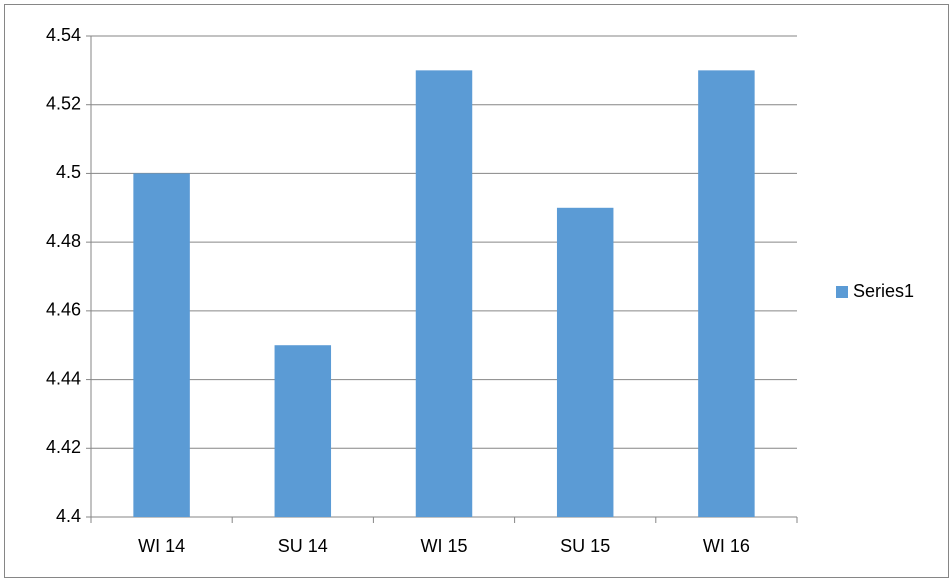  I want to click on y-tick-label: 4.46, so click(63, 310).